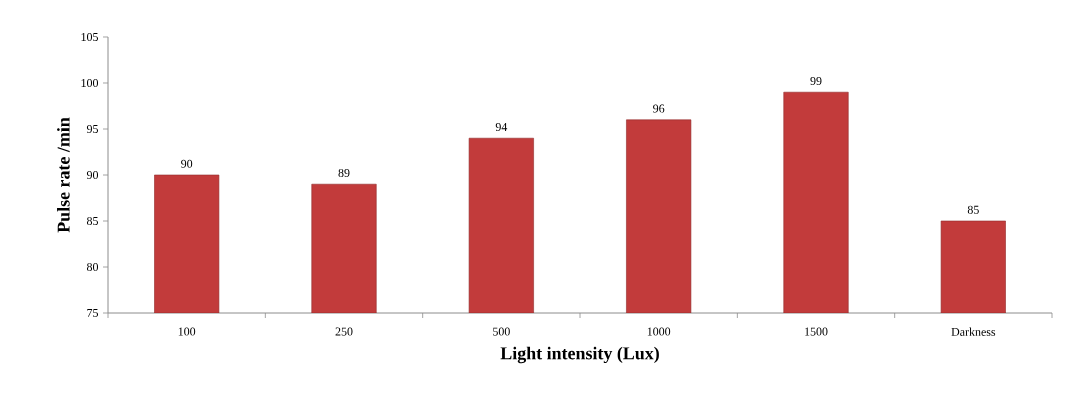 This screenshot has width=1069, height=401. What do you see at coordinates (92, 267) in the screenshot?
I see `y-tick-label: 80` at bounding box center [92, 267].